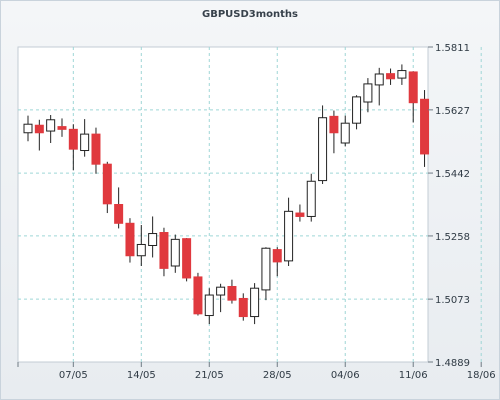 This screenshot has width=500, height=400. I want to click on x-tick-label: 14/05, so click(141, 375).